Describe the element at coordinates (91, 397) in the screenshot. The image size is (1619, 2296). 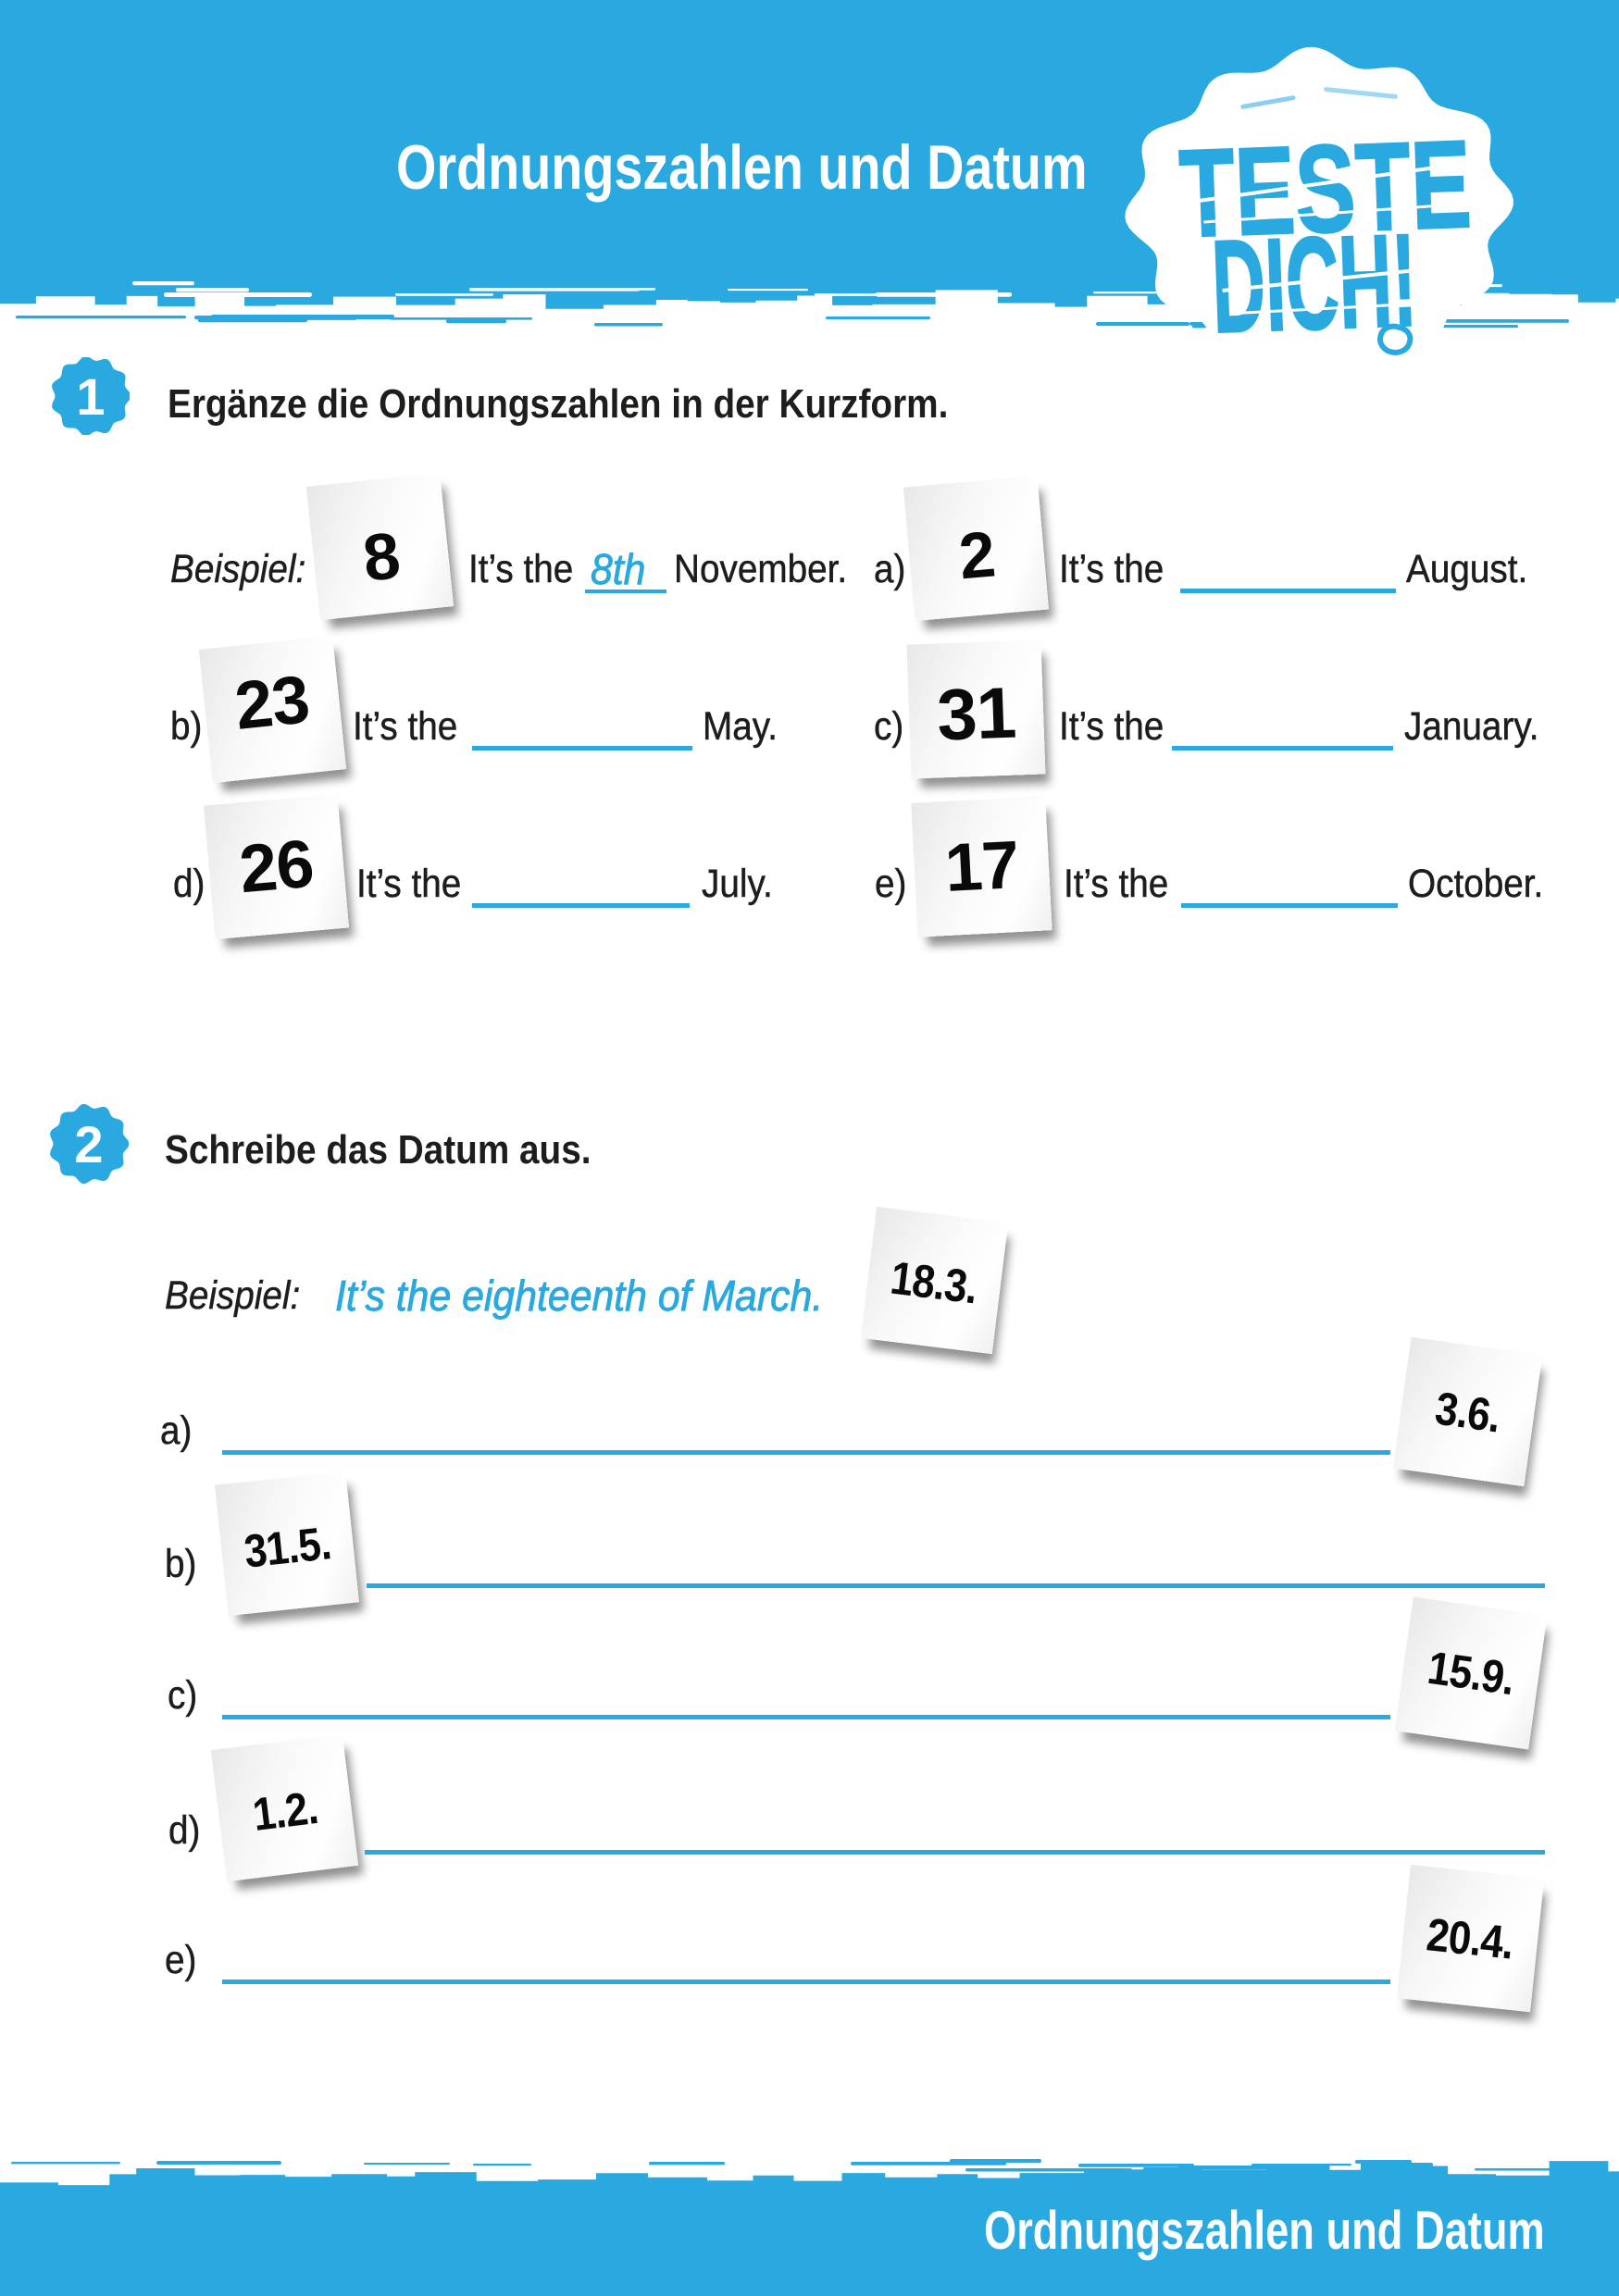
I see `svg-text: 1` at that location.